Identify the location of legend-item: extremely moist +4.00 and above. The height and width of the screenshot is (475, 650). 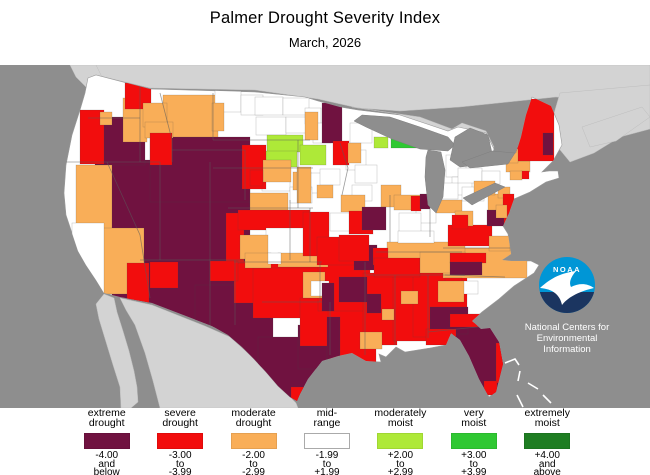
(547, 441).